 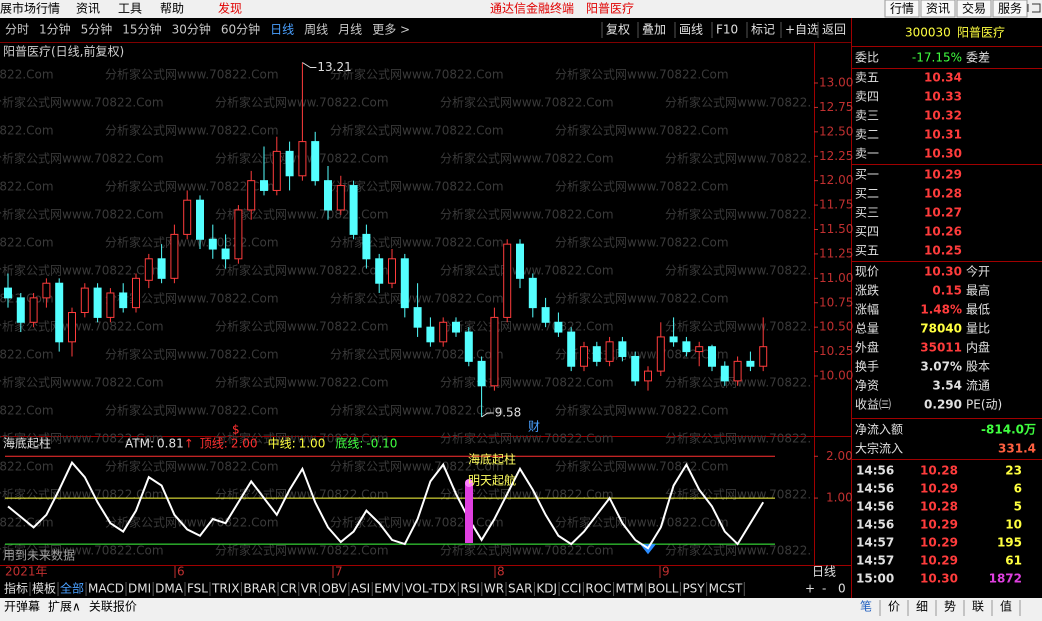 I want to click on toolbar-button: +自选, so click(x=802, y=30).